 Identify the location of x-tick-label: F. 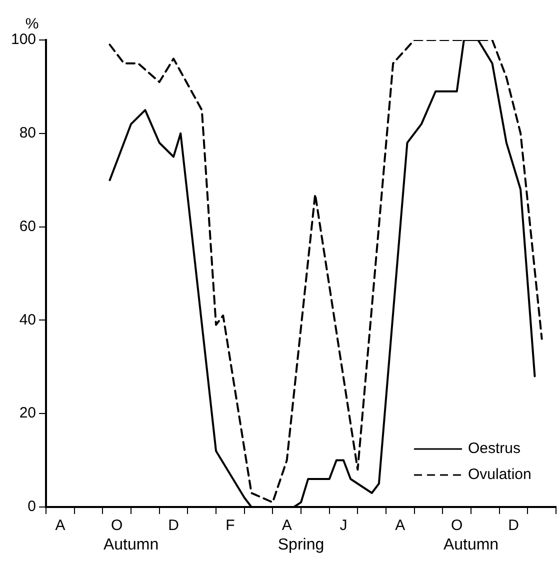
(230, 525).